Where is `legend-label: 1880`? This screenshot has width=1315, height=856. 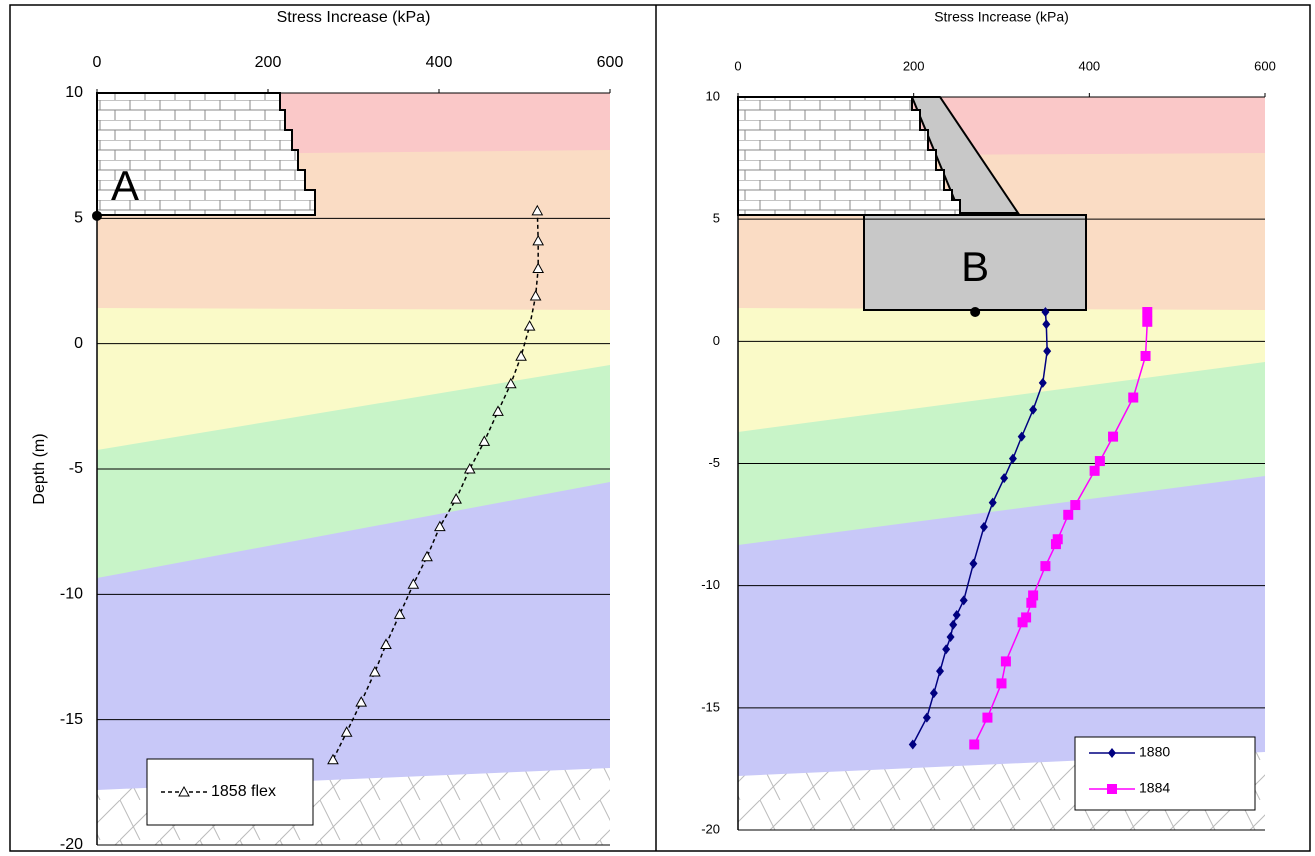 legend-label: 1880 is located at coordinates (1154, 752).